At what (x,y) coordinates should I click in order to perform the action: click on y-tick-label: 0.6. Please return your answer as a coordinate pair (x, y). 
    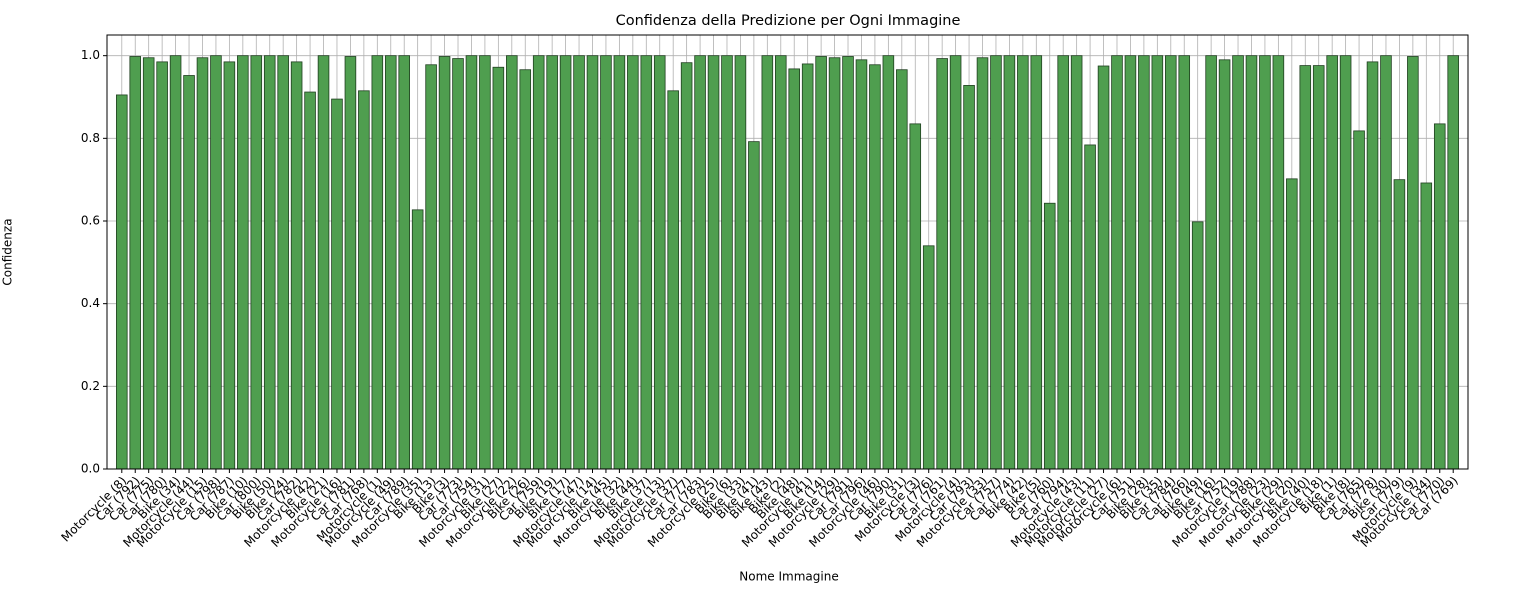
    Looking at the image, I should click on (90, 221).